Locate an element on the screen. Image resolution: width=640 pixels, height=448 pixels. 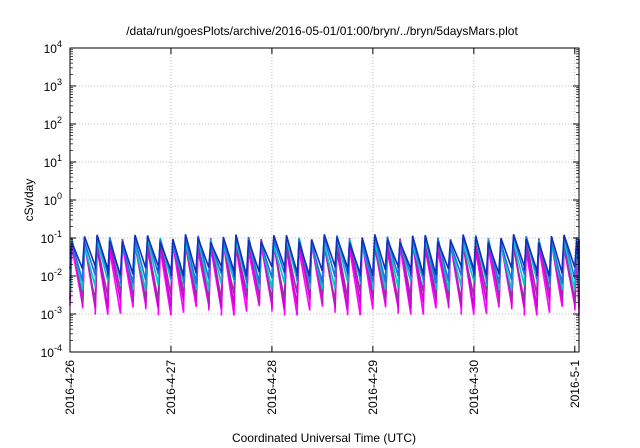
x-tick-label: 2016-5-1 is located at coordinates (575, 384).